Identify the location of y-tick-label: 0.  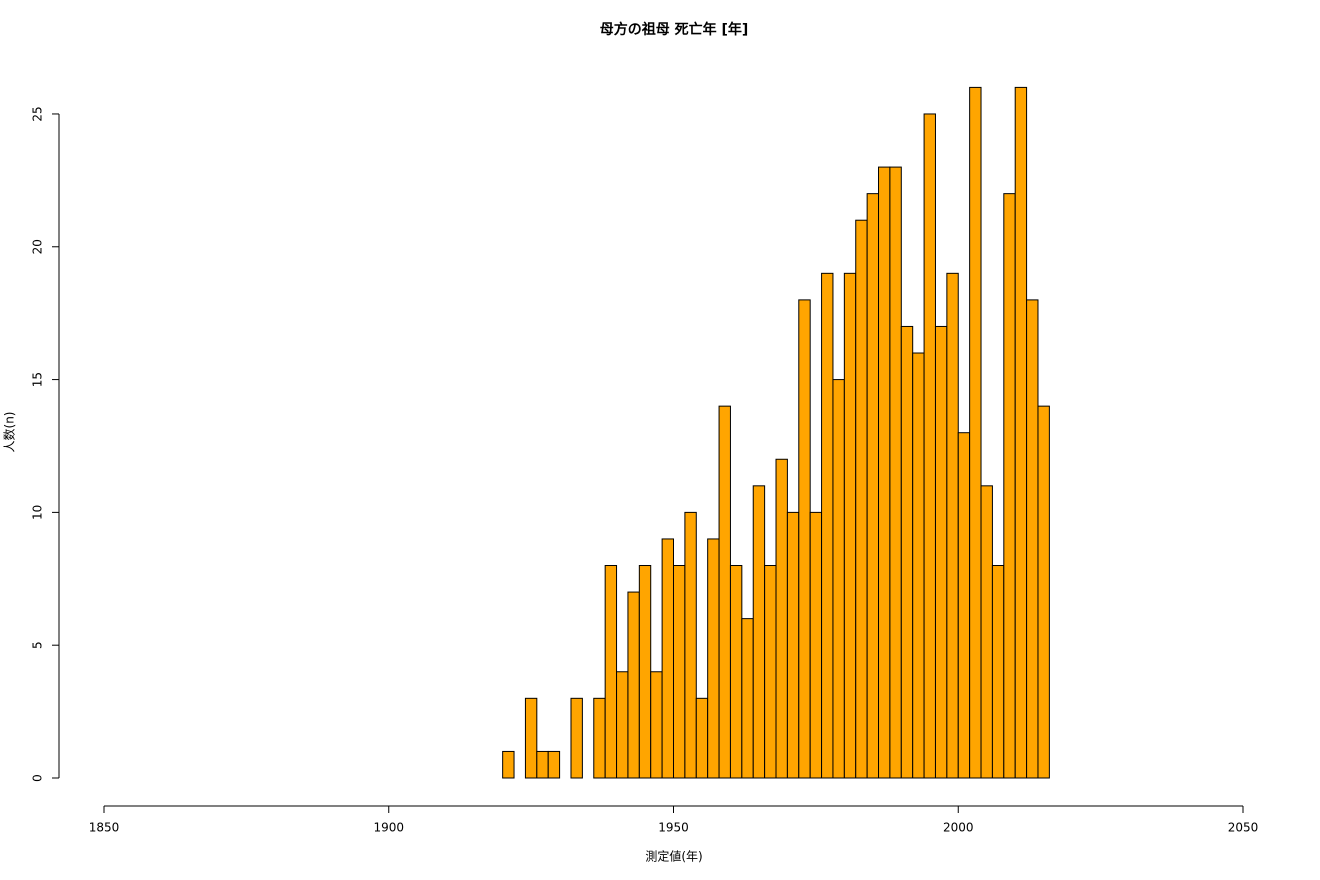
(38, 778).